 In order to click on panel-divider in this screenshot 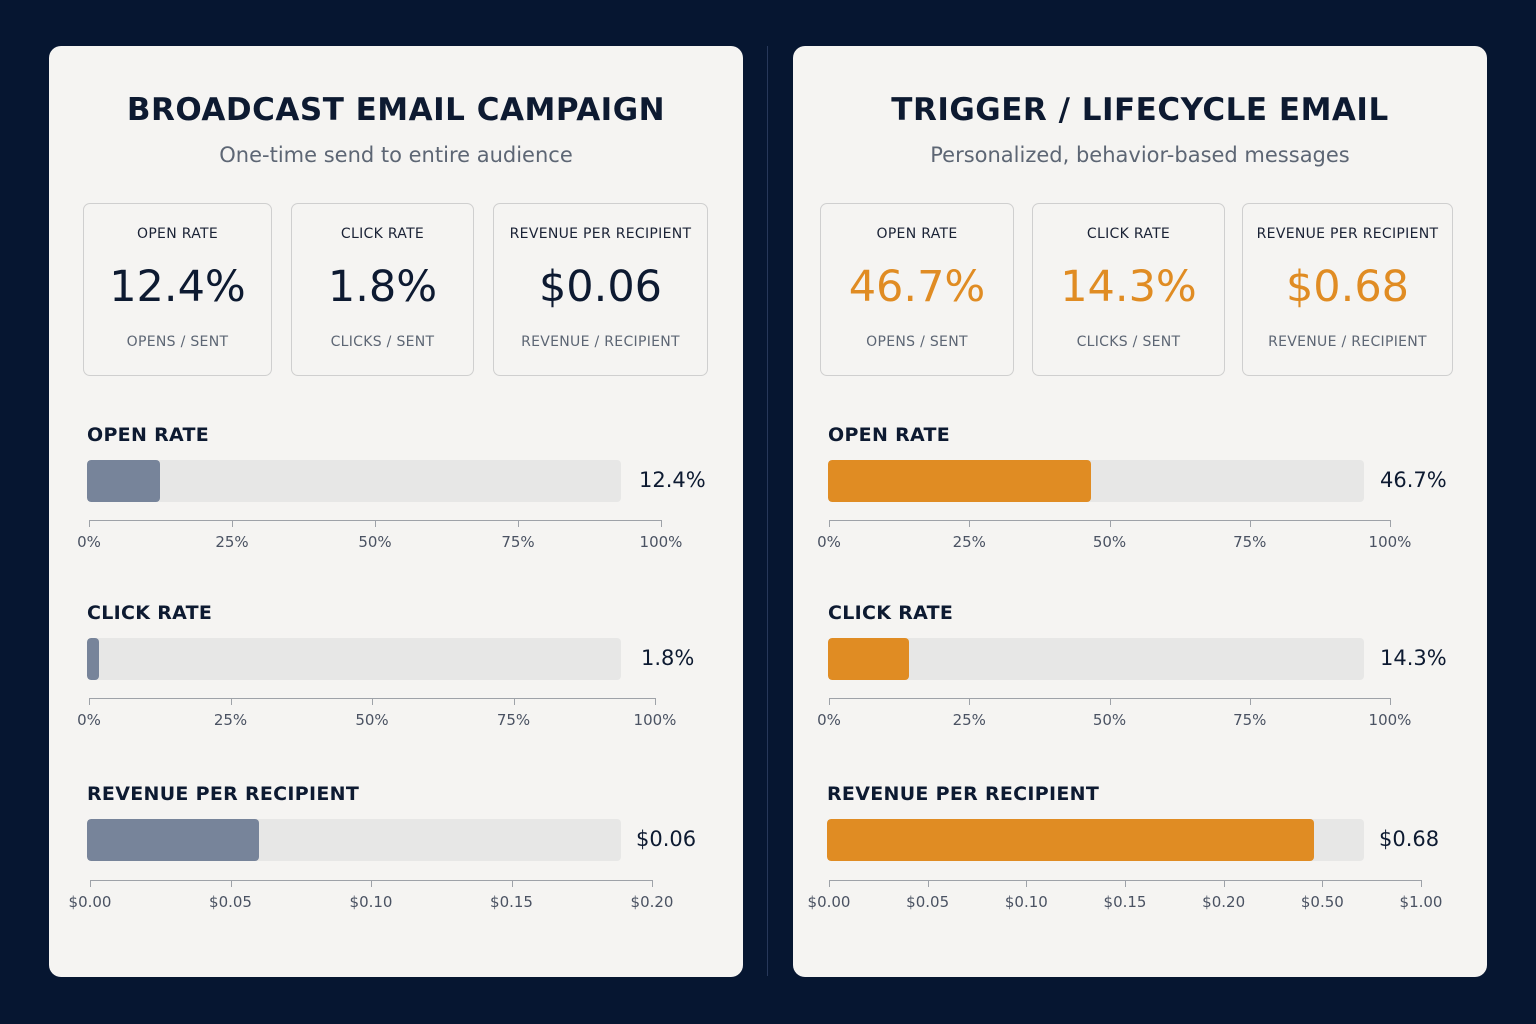, I will do `click(767, 511)`.